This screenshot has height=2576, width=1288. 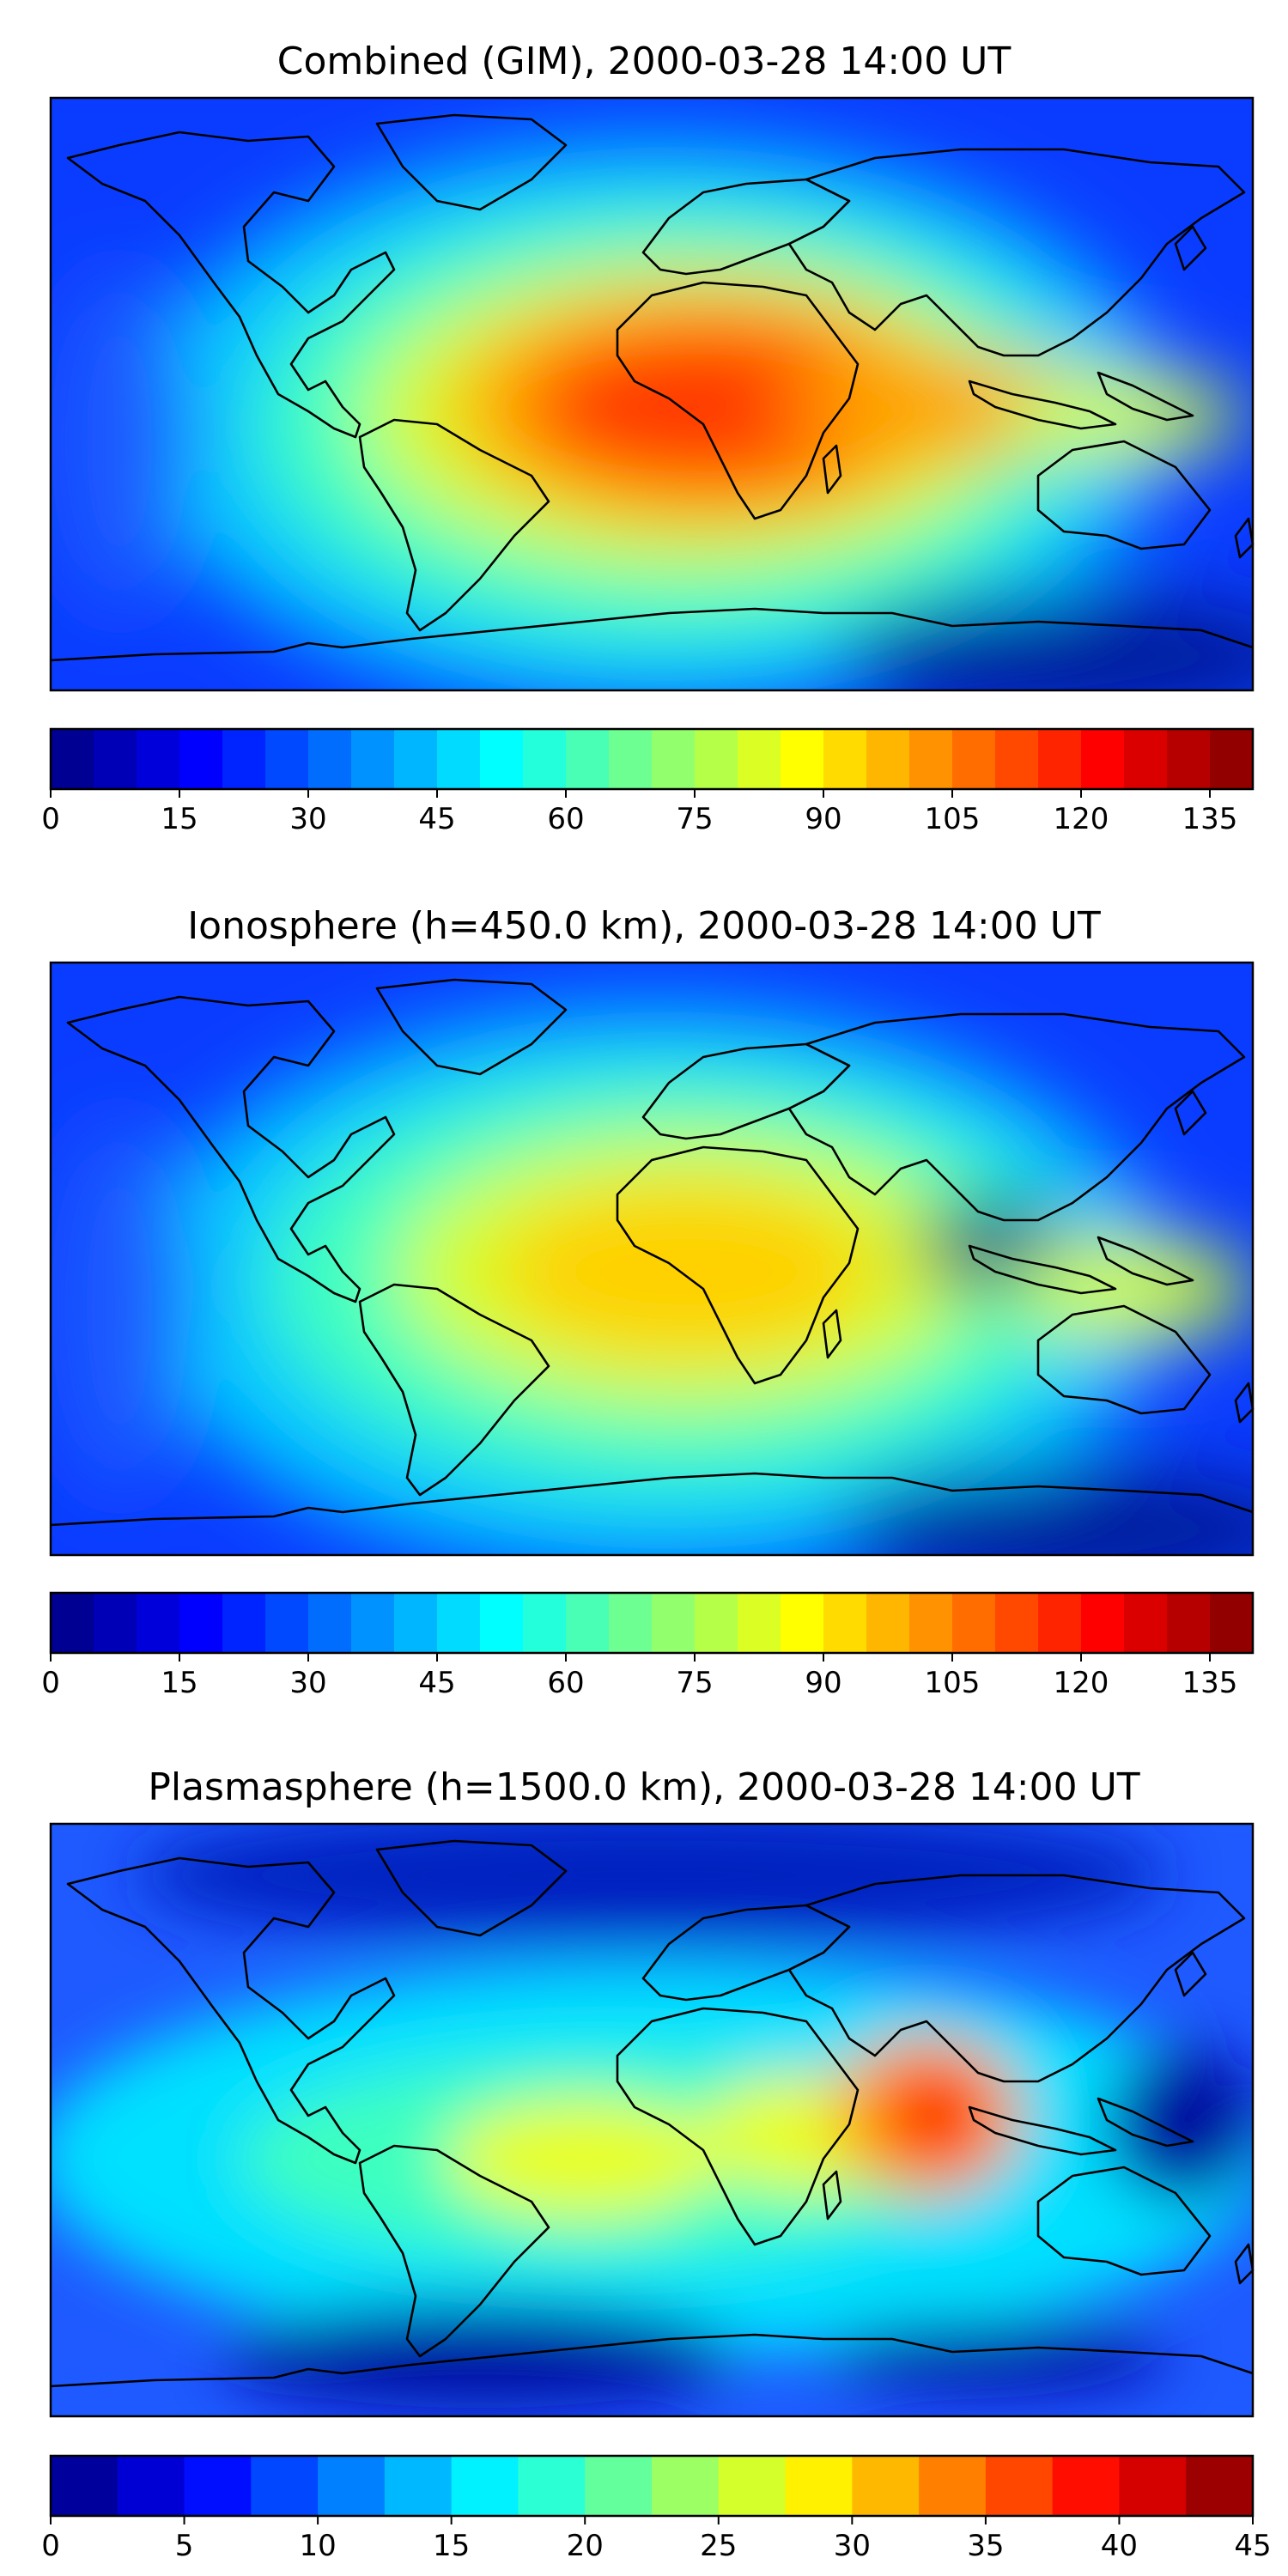 I want to click on panel-combined-title: Combined (GIM), 2000-03-28 14:00 UT, so click(x=644, y=61).